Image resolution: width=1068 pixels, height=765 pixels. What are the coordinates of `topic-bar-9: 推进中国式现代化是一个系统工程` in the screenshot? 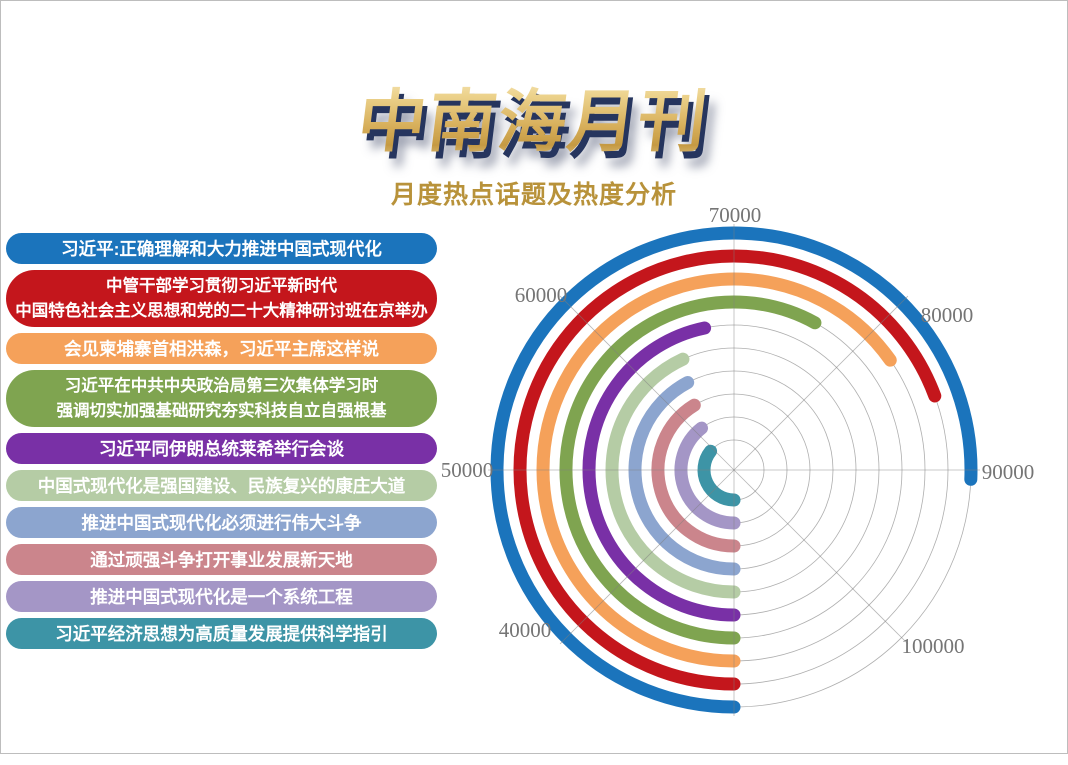 It's located at (221, 596).